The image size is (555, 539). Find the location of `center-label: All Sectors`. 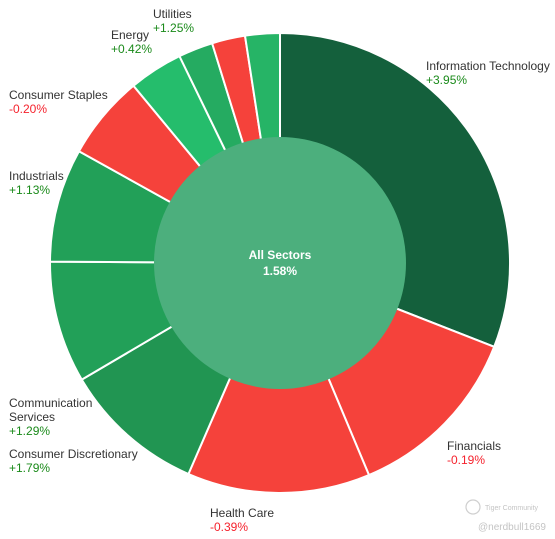

center-label: All Sectors is located at coordinates (280, 255).